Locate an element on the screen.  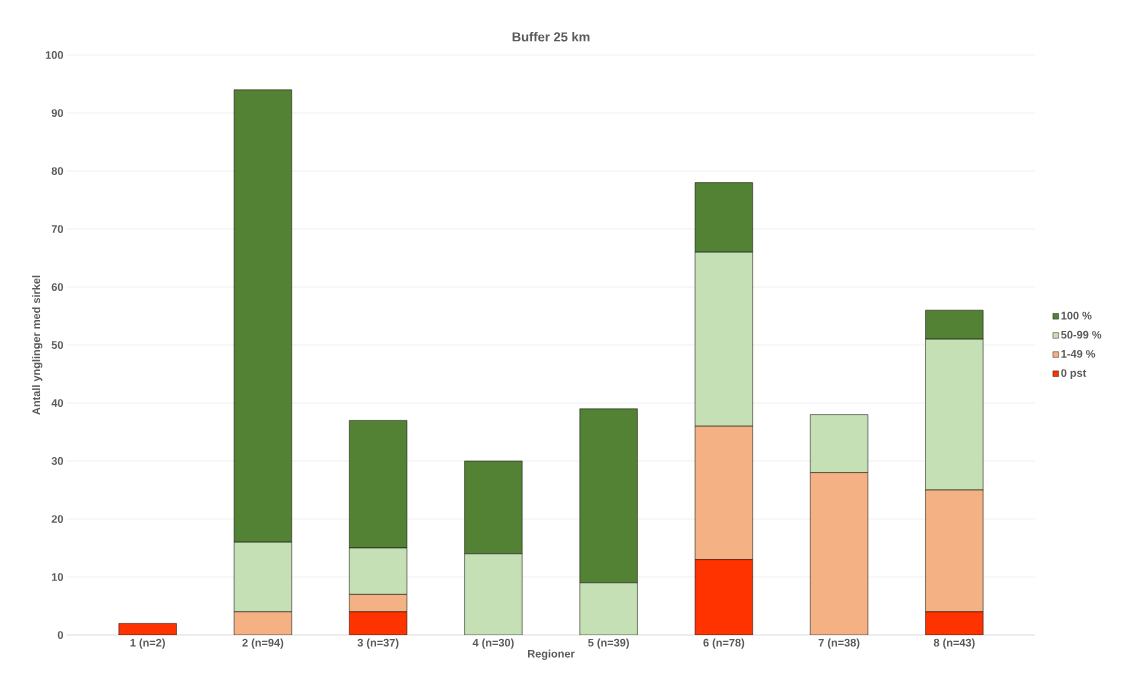
y-tick-label: 80 is located at coordinates (57, 171).